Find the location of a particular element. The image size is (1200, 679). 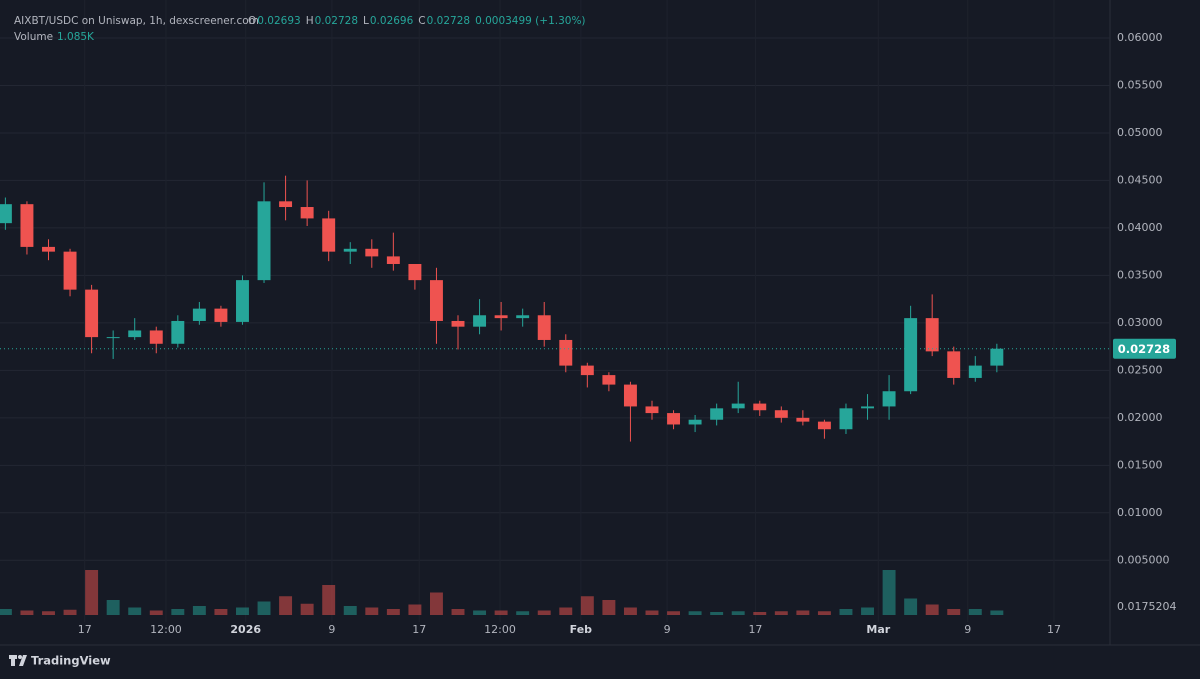

legend-key: H is located at coordinates (310, 21).